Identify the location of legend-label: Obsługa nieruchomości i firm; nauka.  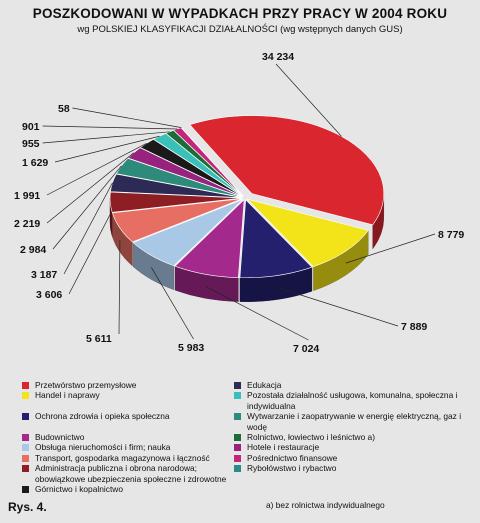
(103, 447).